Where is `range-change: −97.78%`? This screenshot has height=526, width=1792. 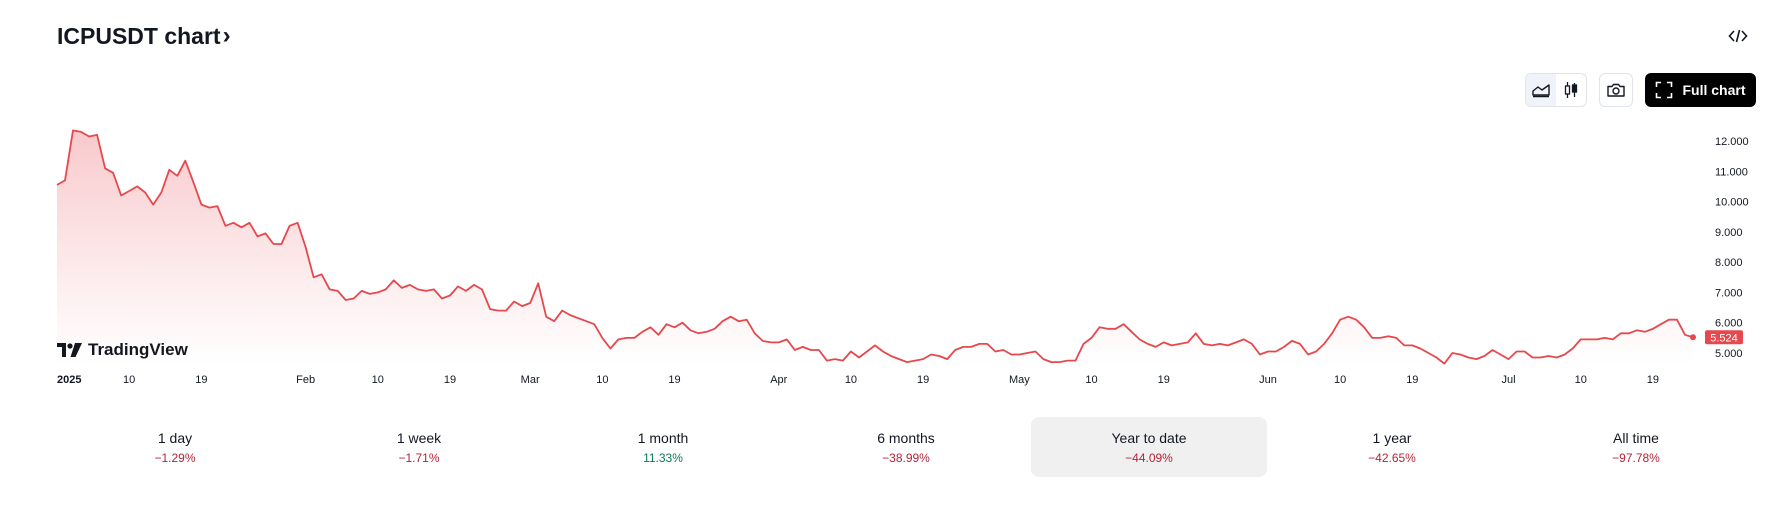 range-change: −97.78% is located at coordinates (1636, 457).